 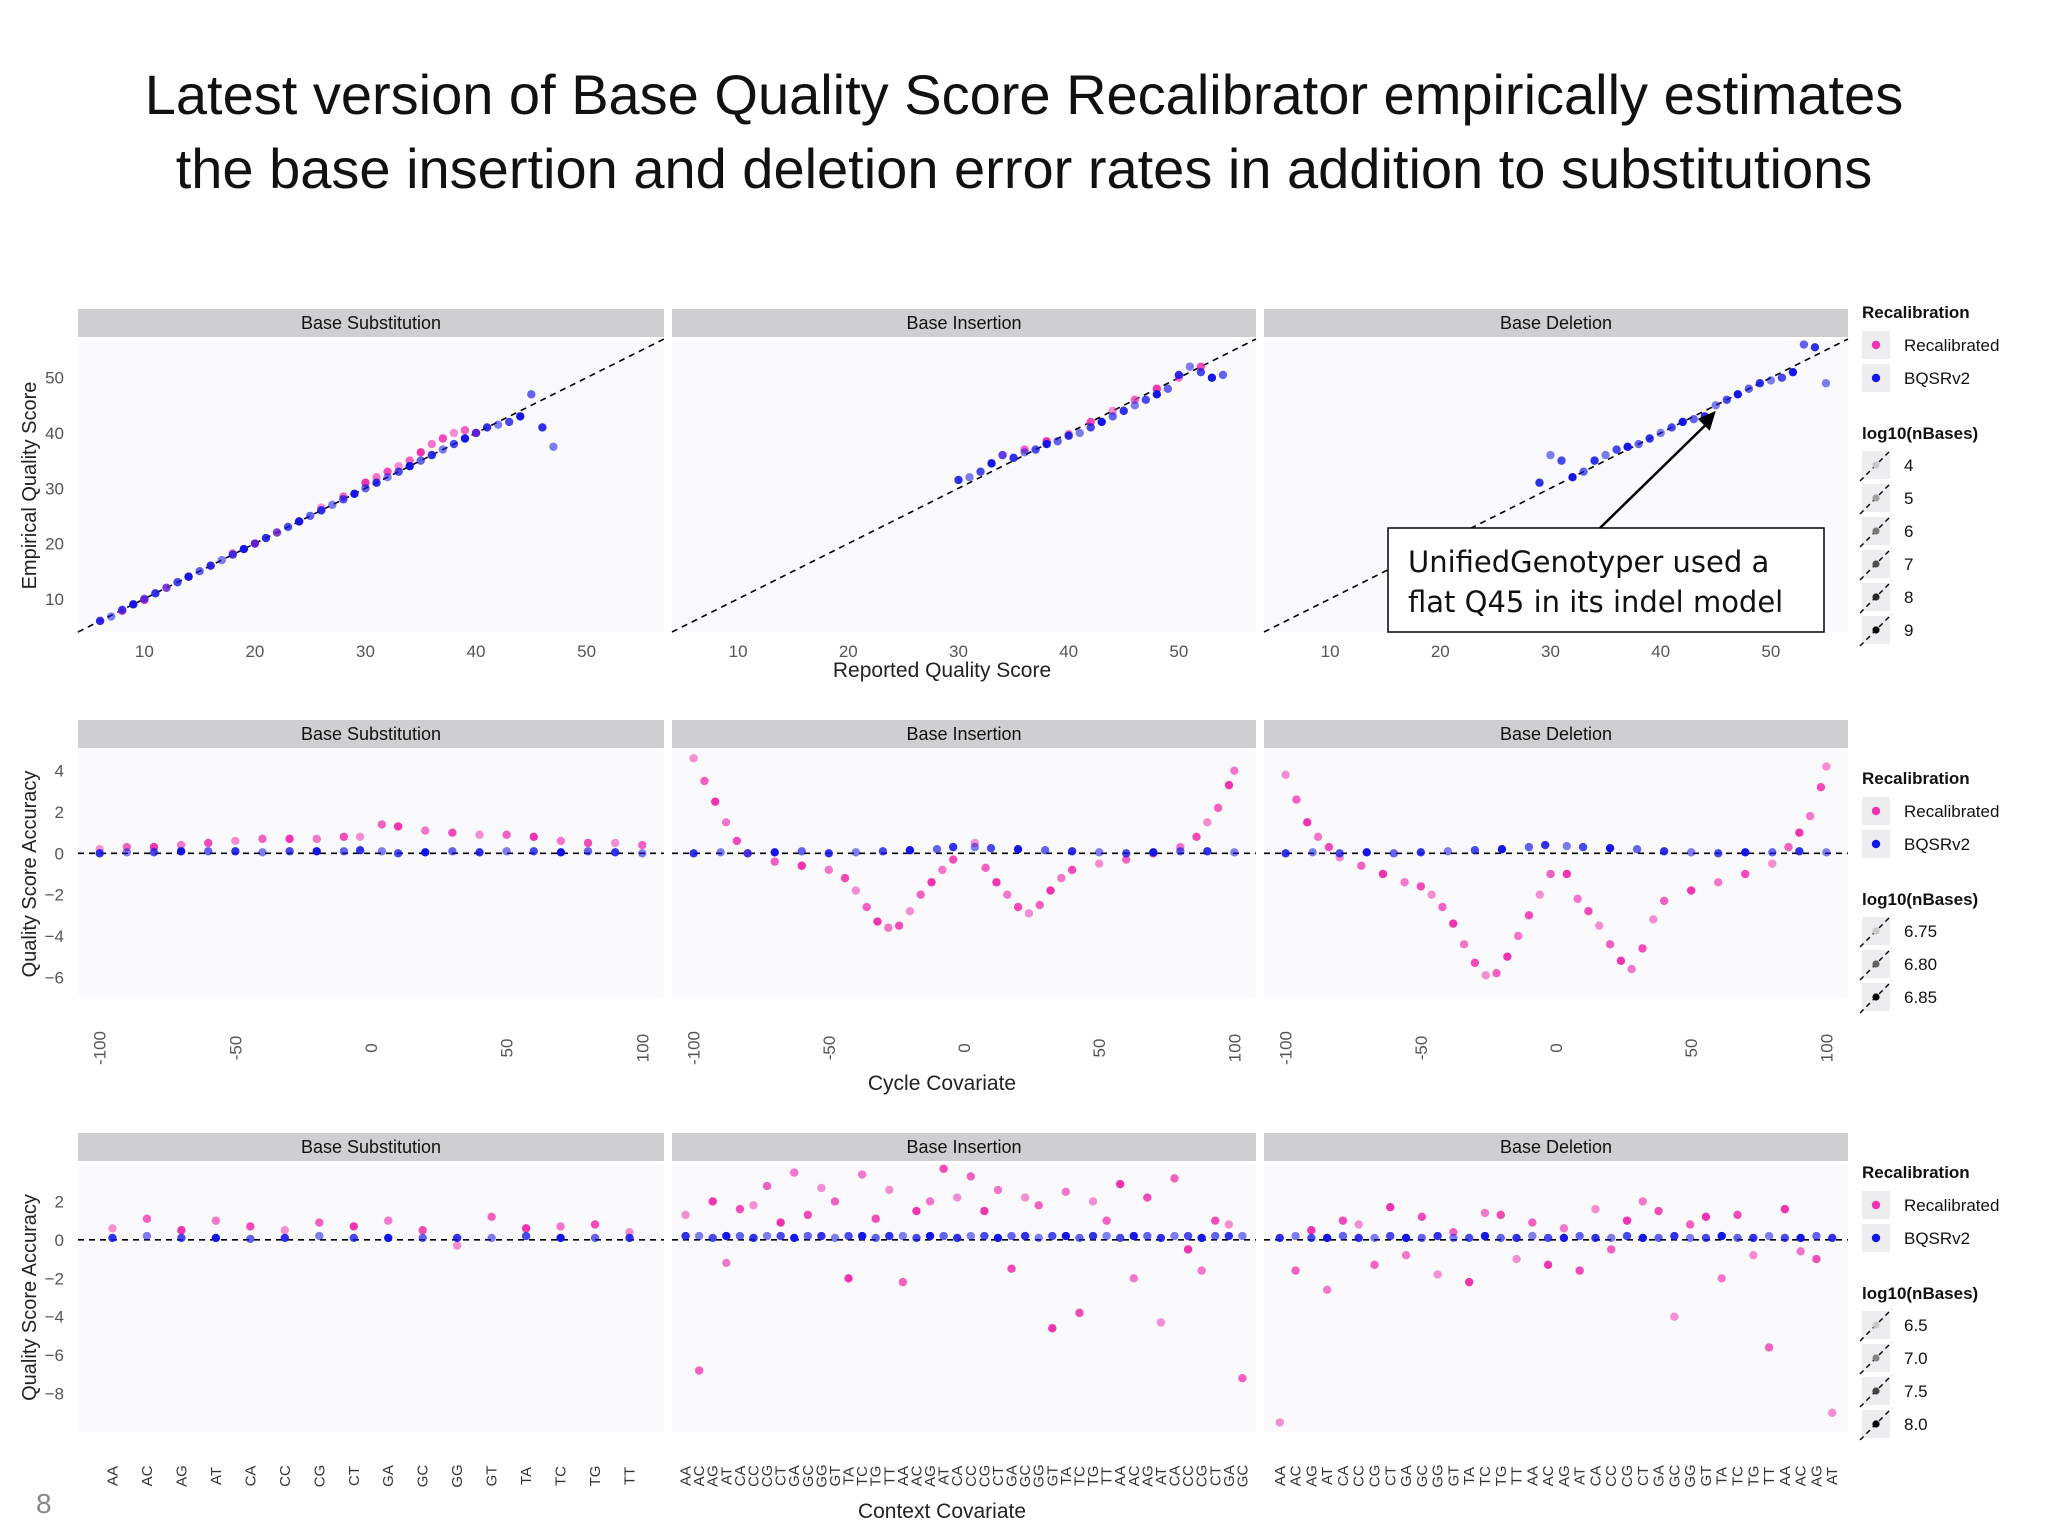 I want to click on x-tick-label: 50, so click(x=507, y=1048).